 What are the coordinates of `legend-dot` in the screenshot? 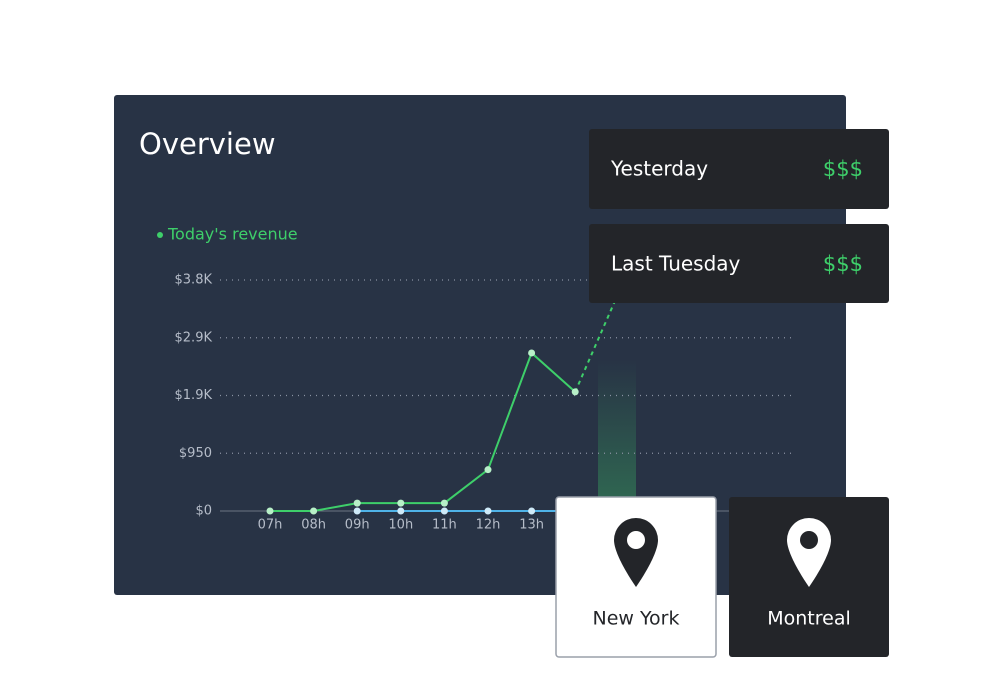 It's located at (160, 235).